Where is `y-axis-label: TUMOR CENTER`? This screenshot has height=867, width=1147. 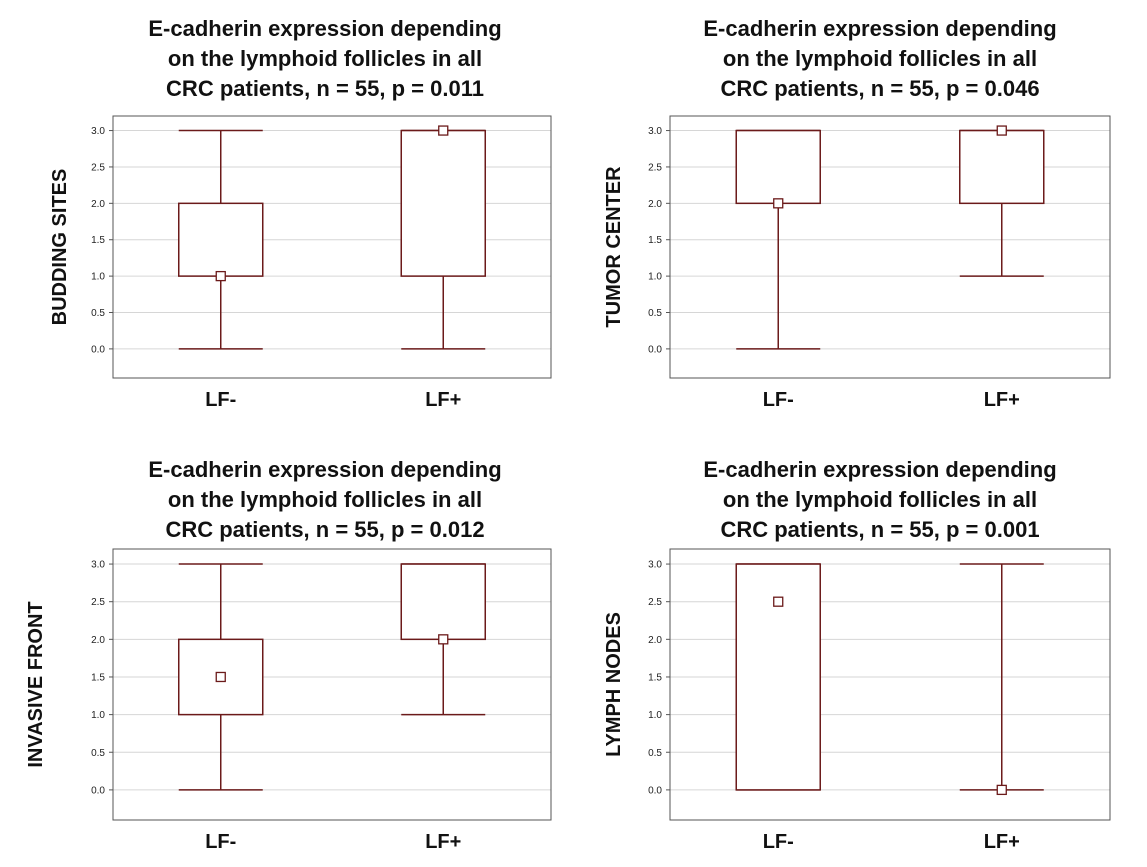
y-axis-label: TUMOR CENTER is located at coordinates (614, 247).